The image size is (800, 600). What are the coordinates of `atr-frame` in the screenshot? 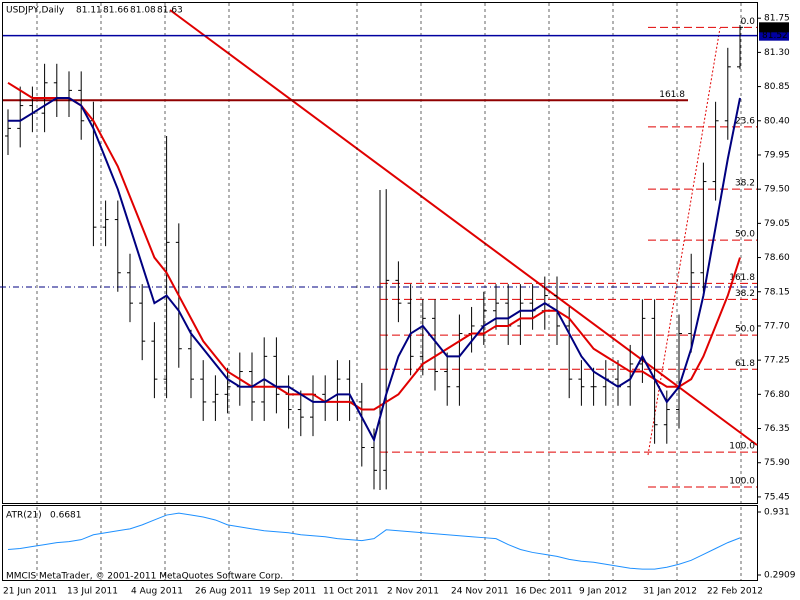 It's located at (380, 543).